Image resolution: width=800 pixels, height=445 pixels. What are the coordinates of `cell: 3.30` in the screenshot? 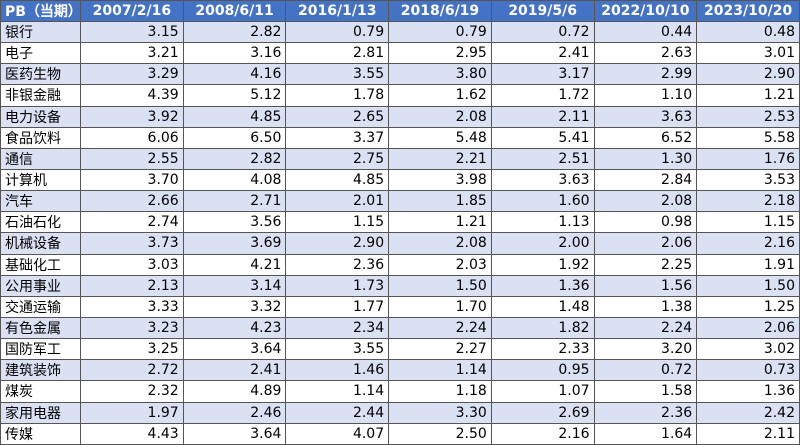 It's located at (440, 412).